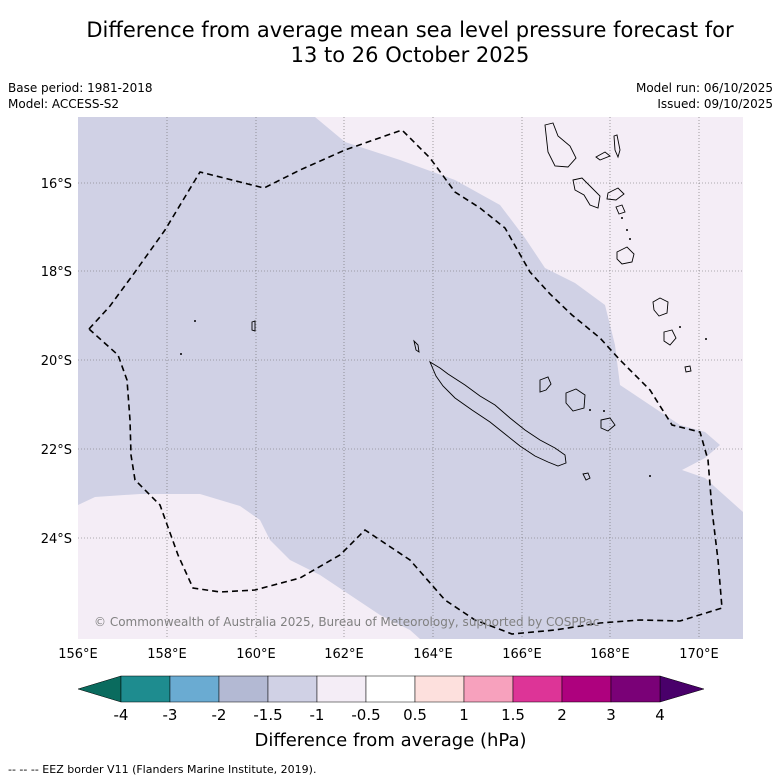 This screenshot has width=781, height=781. What do you see at coordinates (625, 255) in the screenshot?
I see `island-efate` at bounding box center [625, 255].